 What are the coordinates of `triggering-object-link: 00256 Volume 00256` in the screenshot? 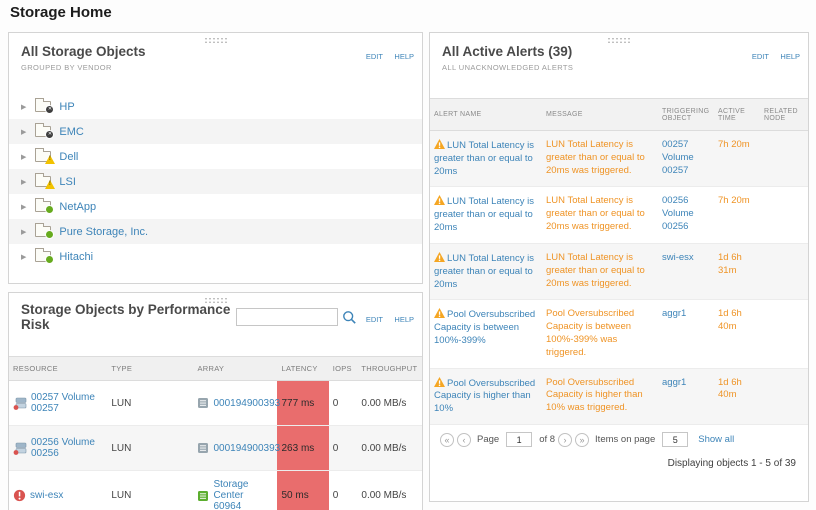 It's located at (678, 214).